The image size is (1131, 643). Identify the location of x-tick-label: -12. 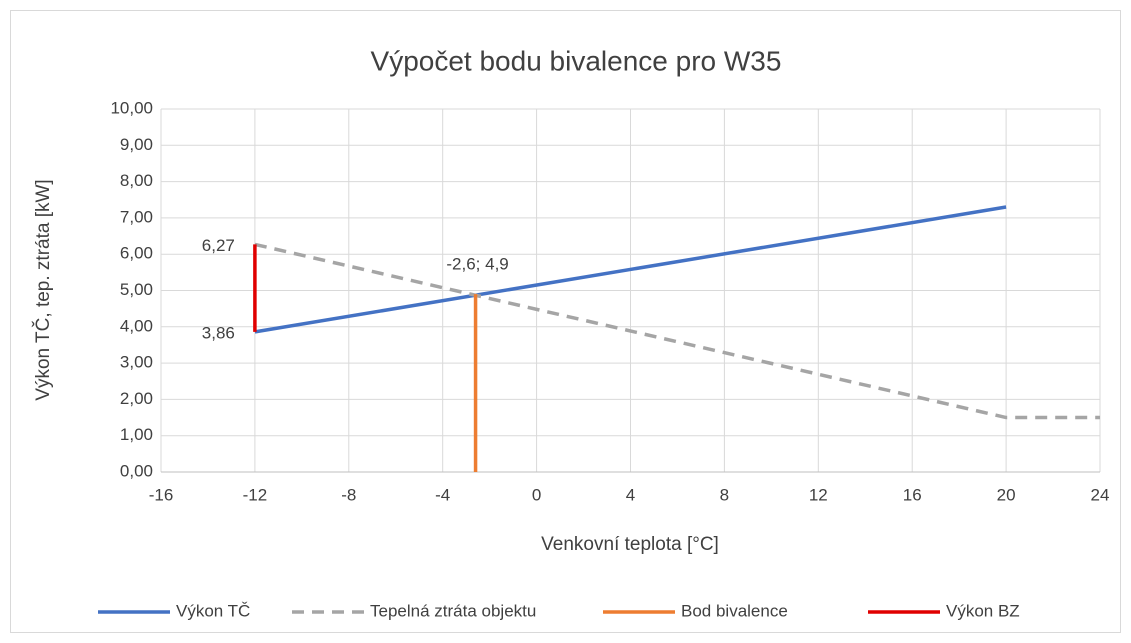
(255, 494).